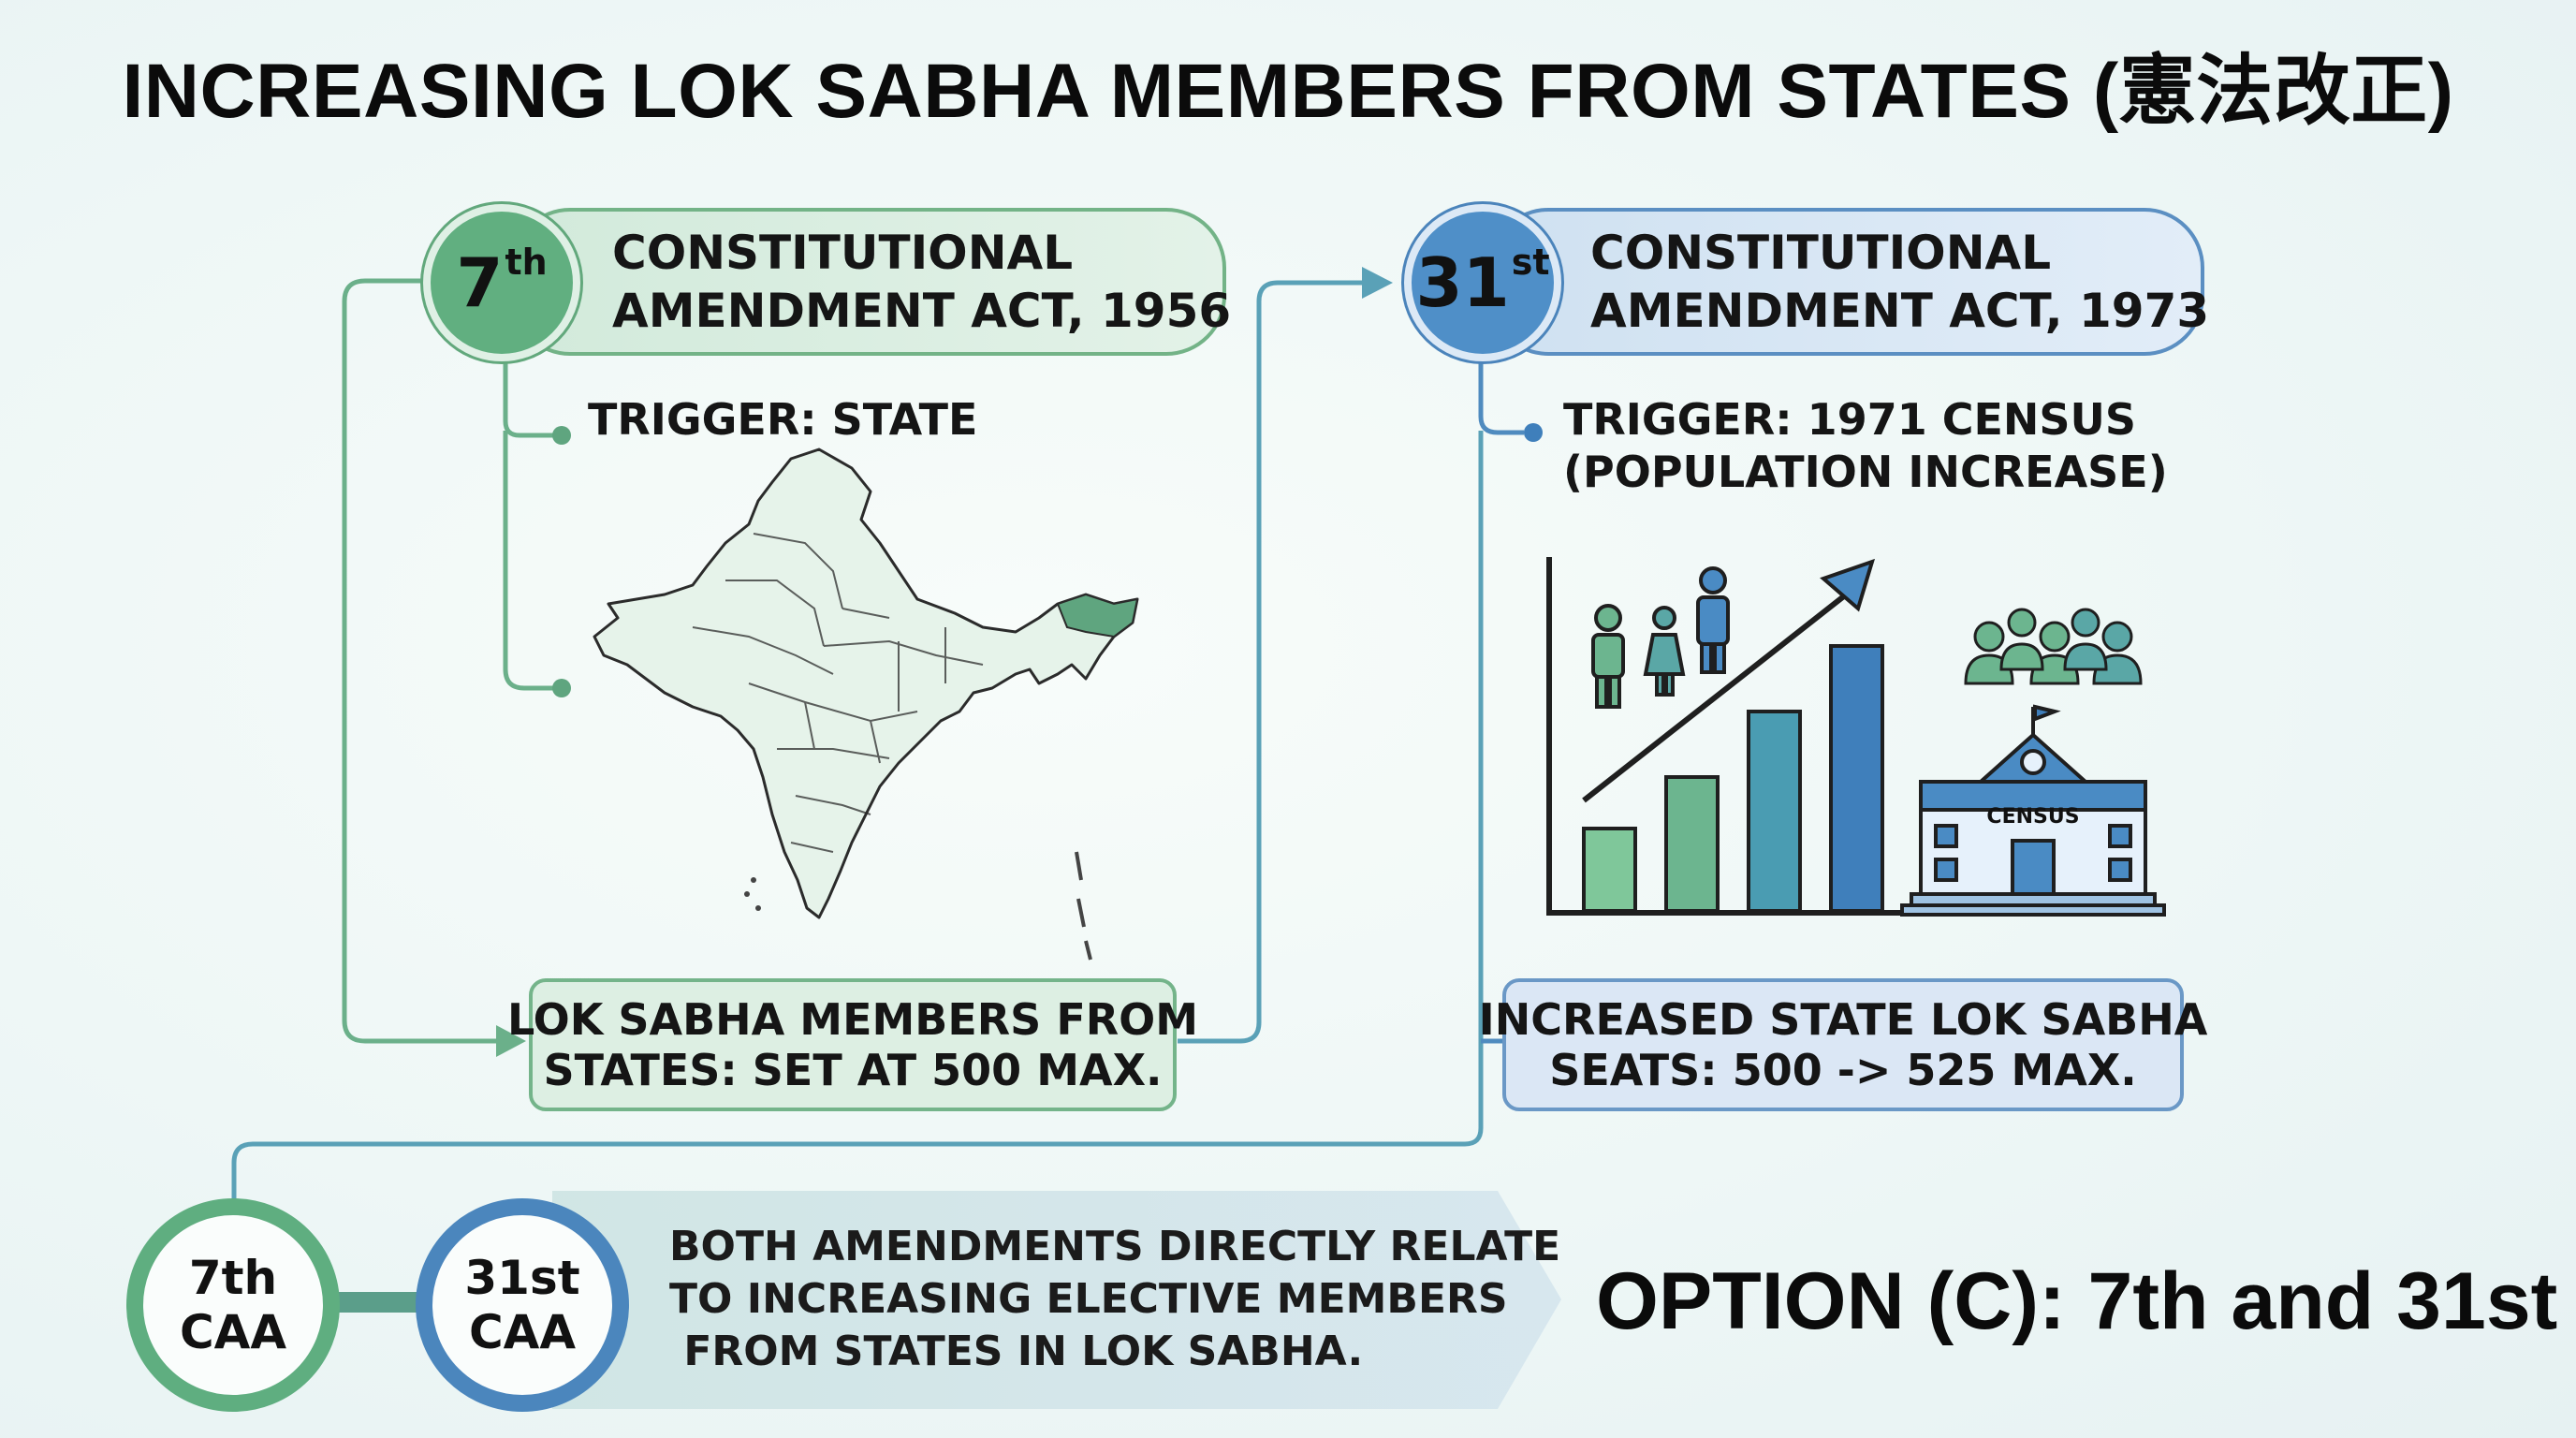  Describe the element at coordinates (871, 282) in the screenshot. I see `amendment-7-title: CONSTITUTIONAL AMENDMENT ACT, 1956` at that location.